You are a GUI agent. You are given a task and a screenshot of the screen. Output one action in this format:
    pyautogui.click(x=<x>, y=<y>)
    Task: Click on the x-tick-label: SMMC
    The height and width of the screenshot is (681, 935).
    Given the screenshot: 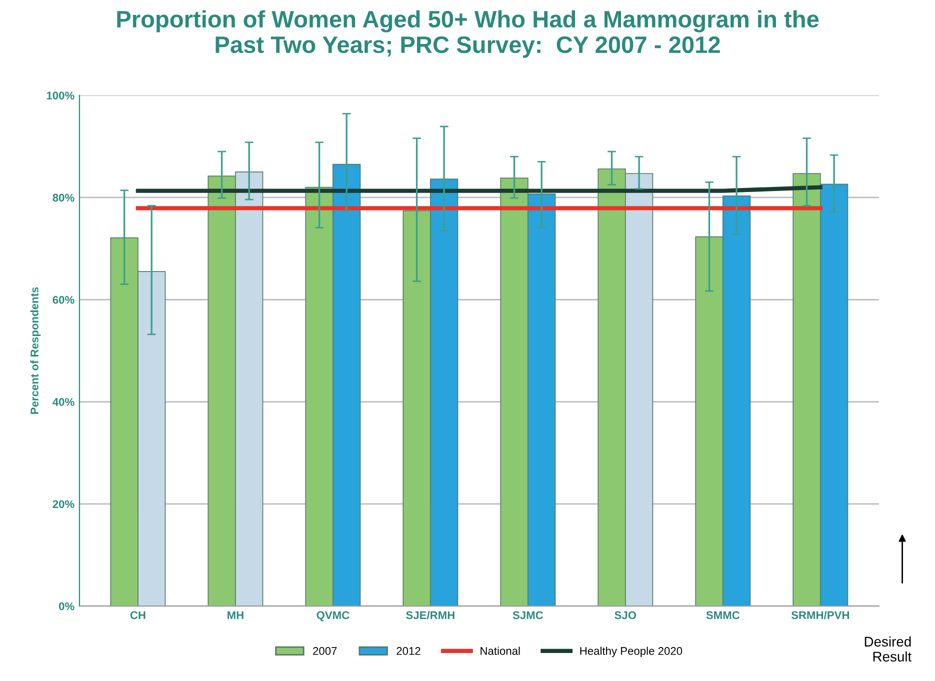 What is the action you would take?
    pyautogui.click(x=723, y=615)
    